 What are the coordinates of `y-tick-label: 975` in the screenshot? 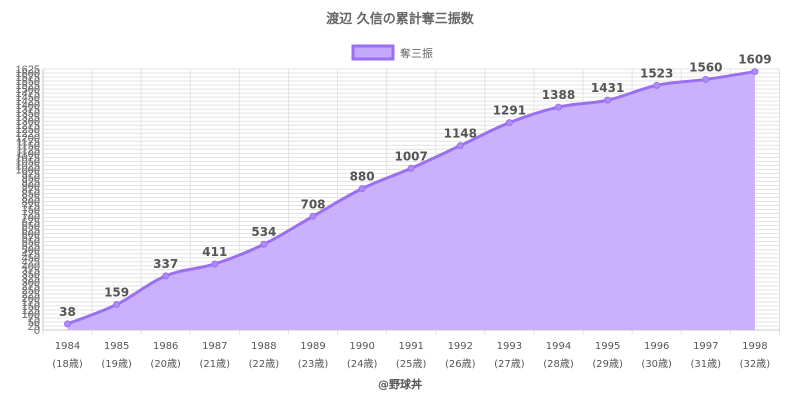 It's located at (31, 174).